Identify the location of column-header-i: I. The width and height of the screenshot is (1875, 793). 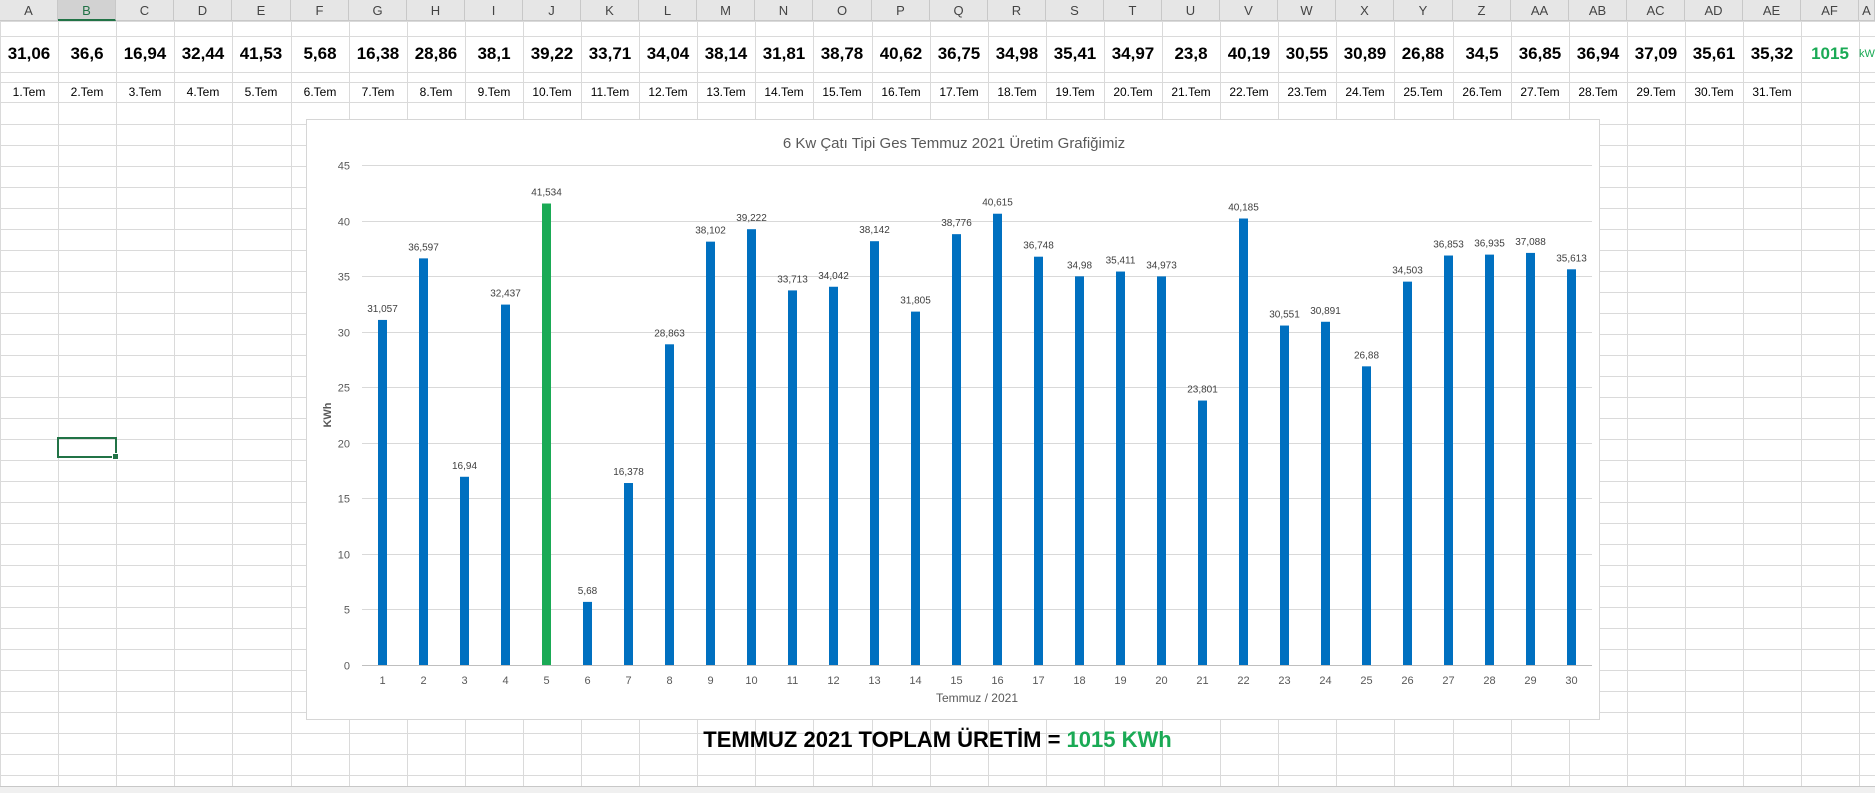
(494, 10).